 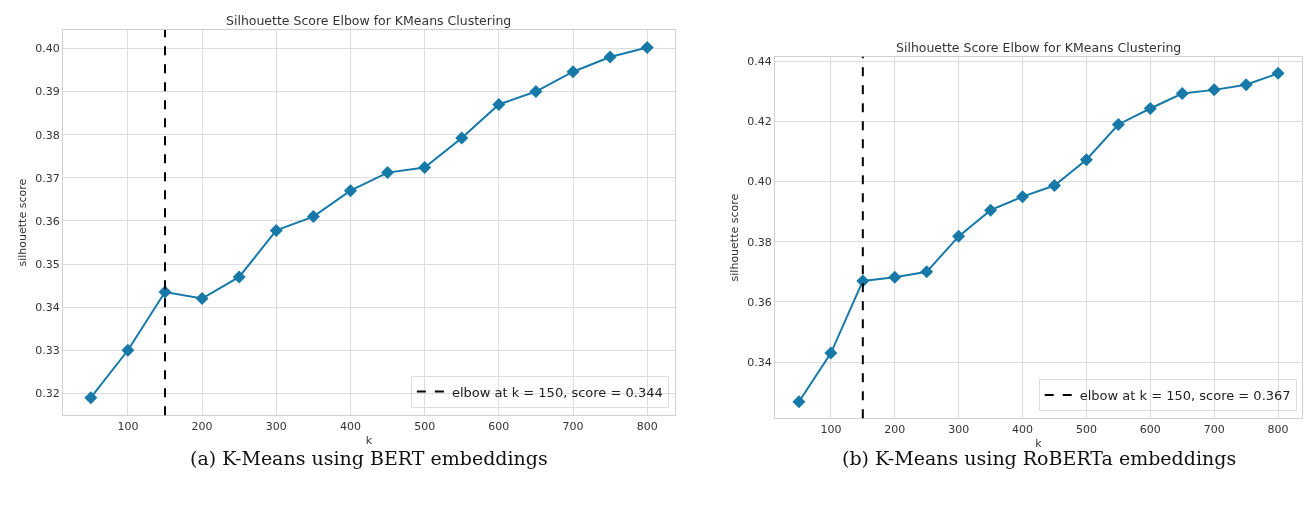 What do you see at coordinates (47, 394) in the screenshot?
I see `y-tick-label: 0.32` at bounding box center [47, 394].